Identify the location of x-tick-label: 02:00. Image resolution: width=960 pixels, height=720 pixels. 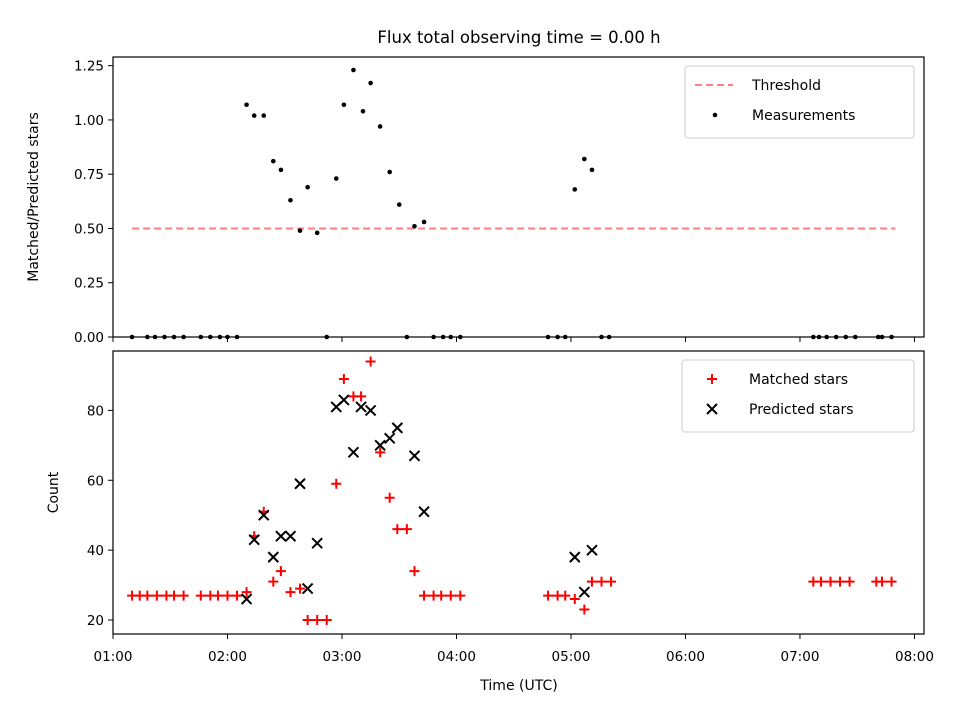
(227, 657).